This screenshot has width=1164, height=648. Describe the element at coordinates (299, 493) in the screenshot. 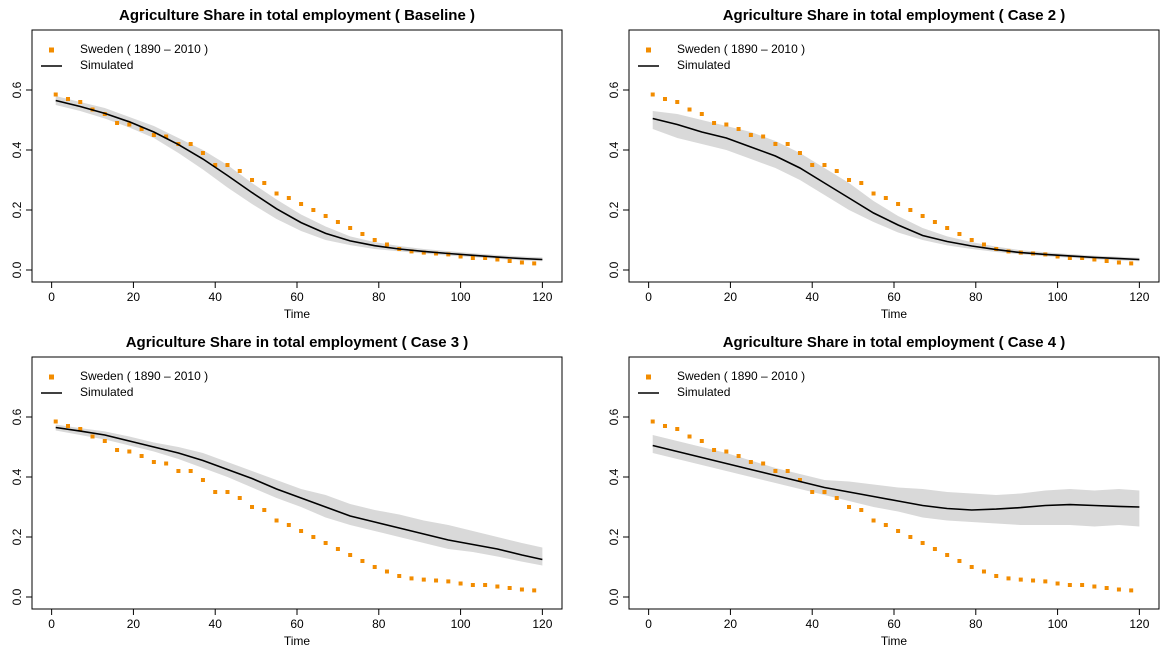

I see `simulated-line` at that location.